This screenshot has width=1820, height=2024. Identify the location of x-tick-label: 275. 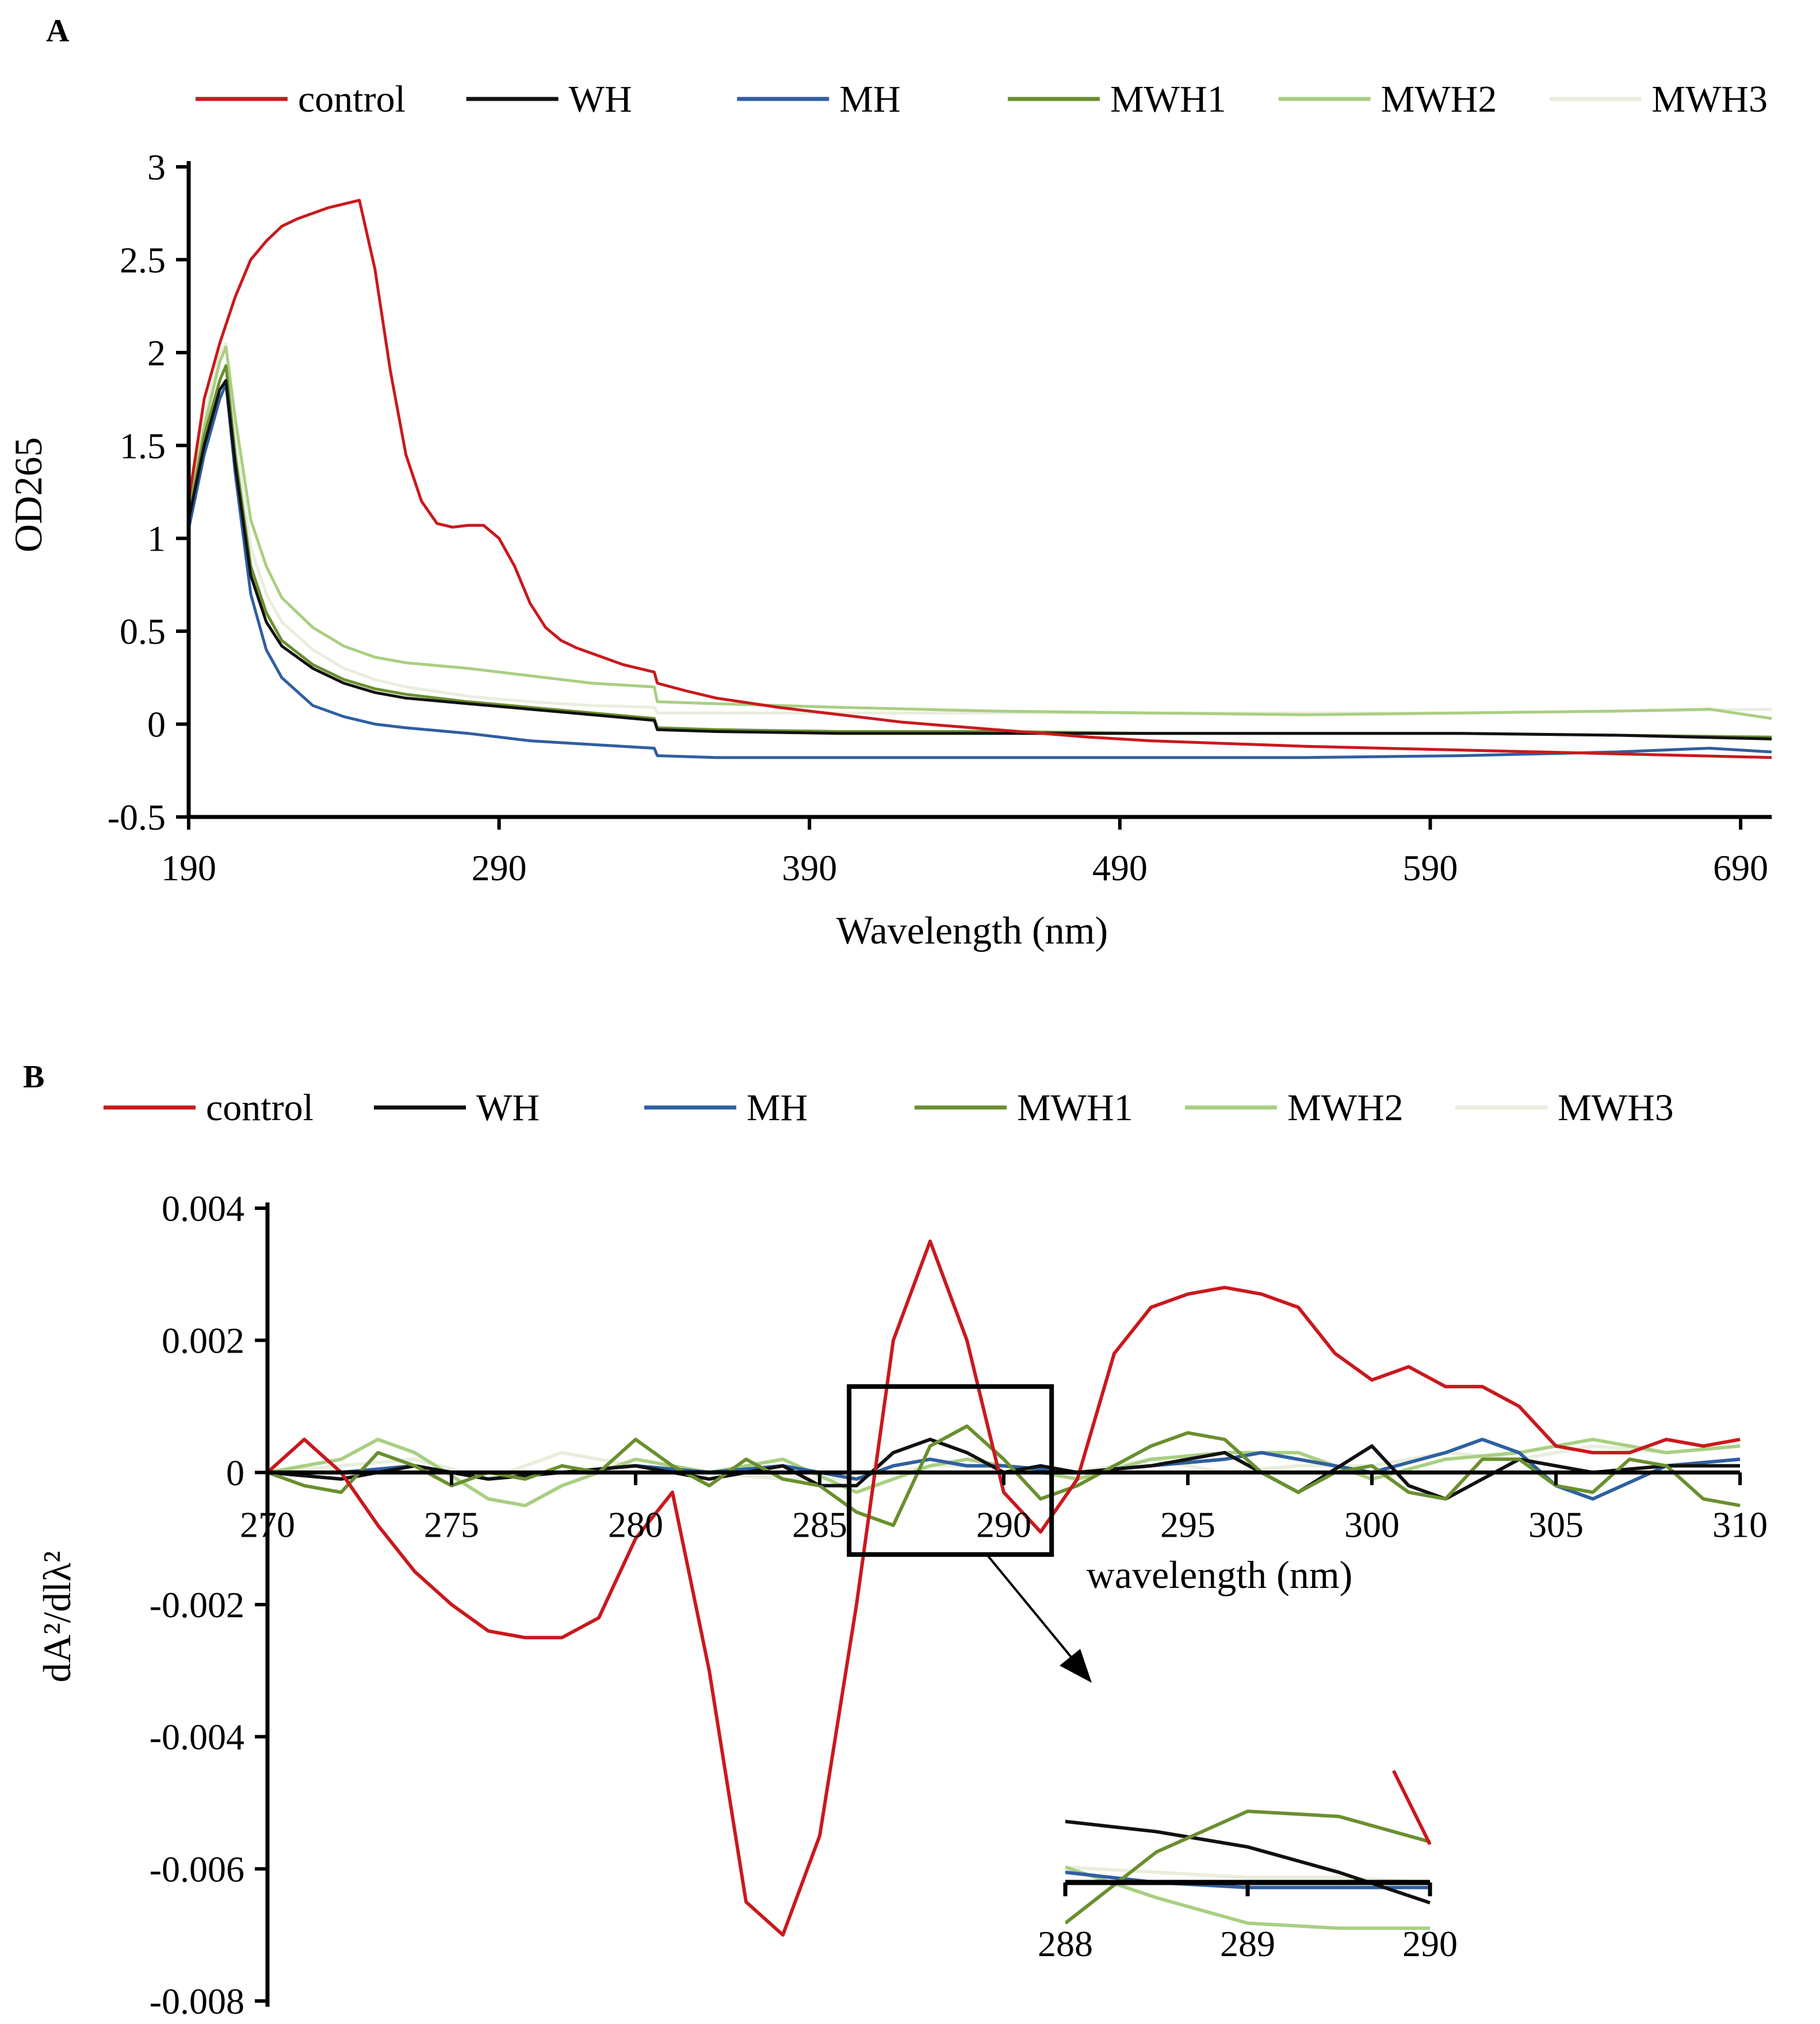
(451, 1524).